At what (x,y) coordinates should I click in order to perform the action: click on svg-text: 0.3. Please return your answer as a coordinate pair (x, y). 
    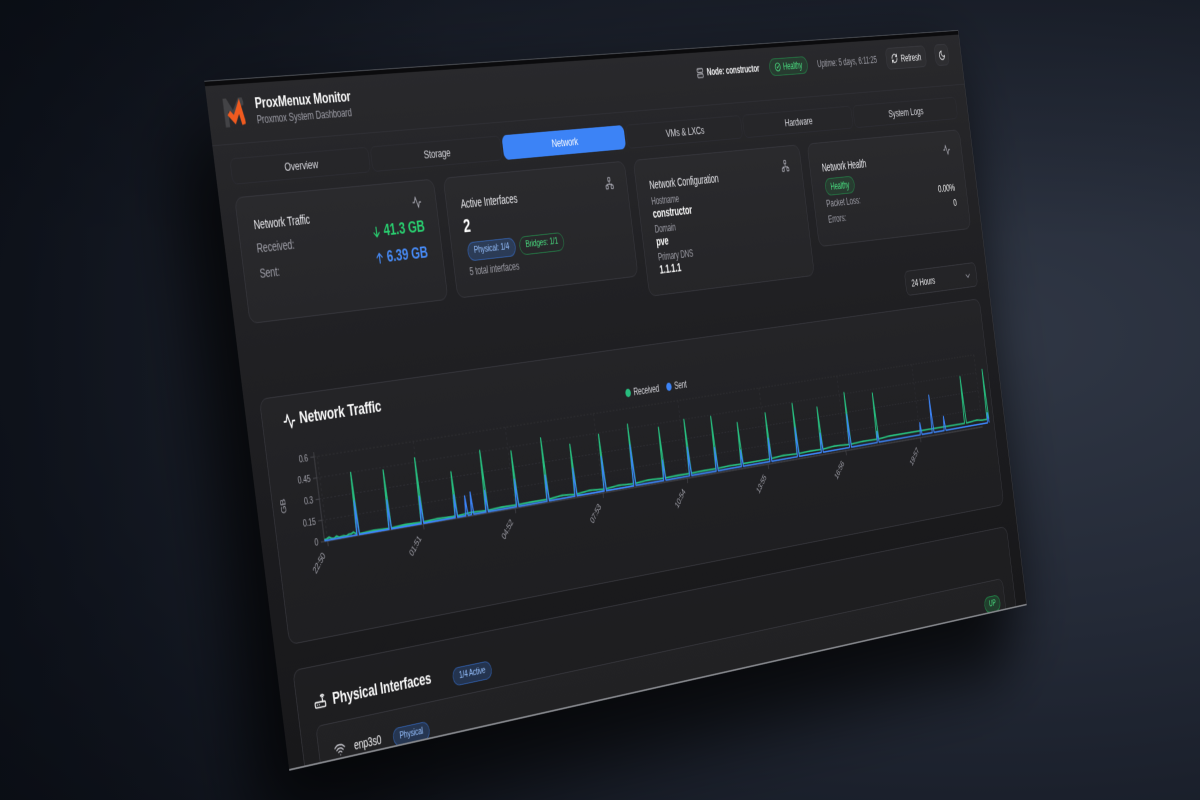
    Looking at the image, I should click on (308, 500).